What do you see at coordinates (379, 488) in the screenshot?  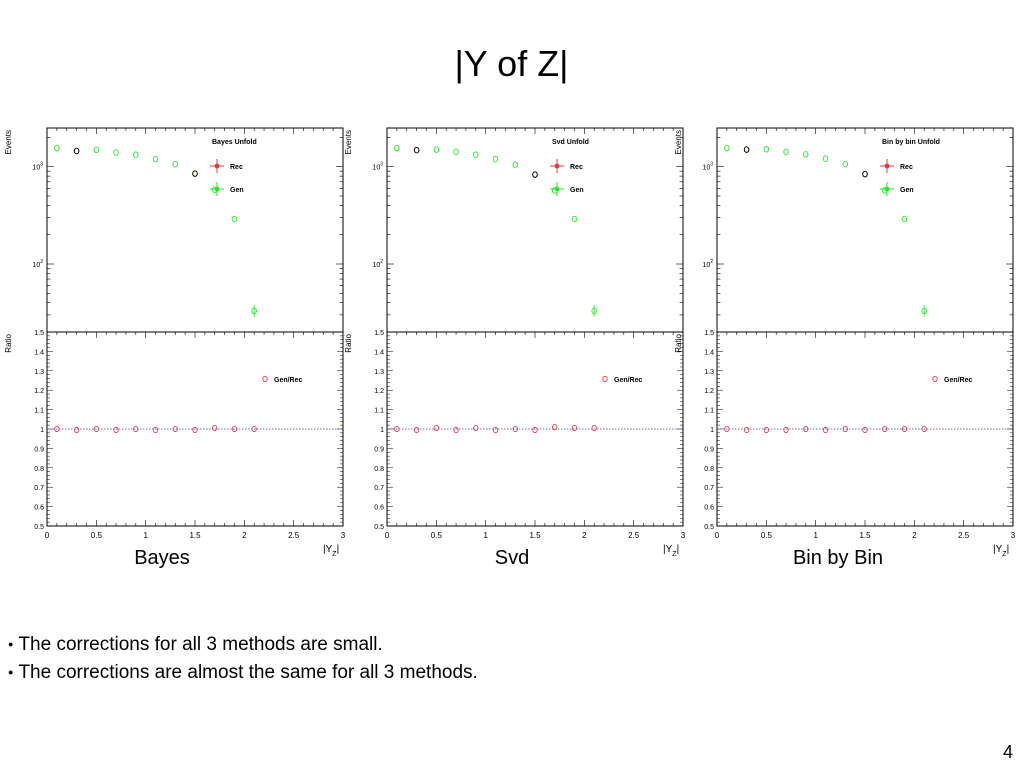 I see `y-tick-label: 0.7` at bounding box center [379, 488].